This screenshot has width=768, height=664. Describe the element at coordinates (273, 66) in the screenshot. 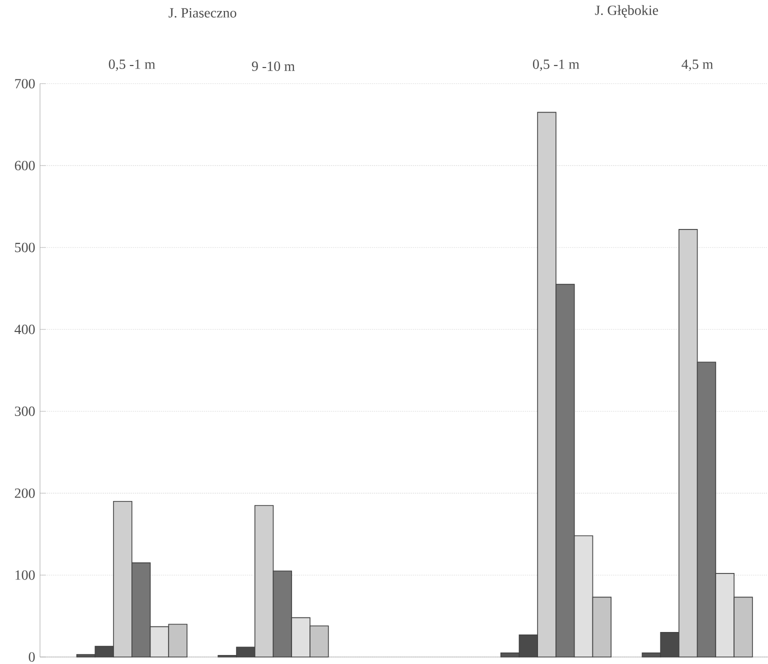

I see `x-tick-label: 9 -10 m` at that location.